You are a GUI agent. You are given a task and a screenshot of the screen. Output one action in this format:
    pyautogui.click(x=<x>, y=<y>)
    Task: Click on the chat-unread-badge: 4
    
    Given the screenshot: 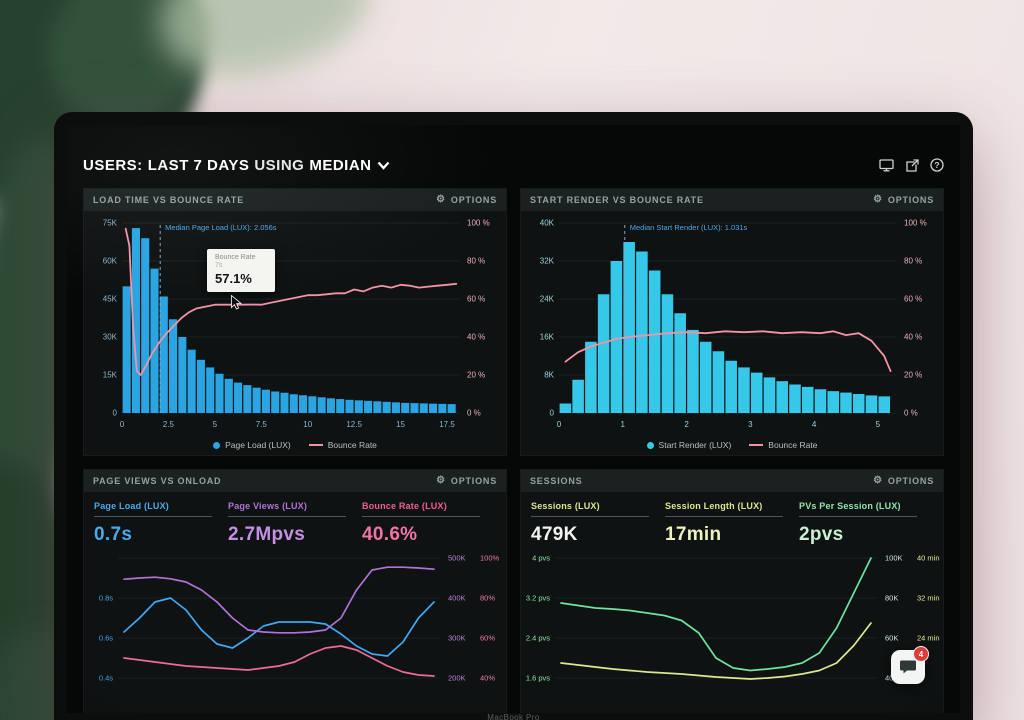 What is the action you would take?
    pyautogui.click(x=921, y=654)
    